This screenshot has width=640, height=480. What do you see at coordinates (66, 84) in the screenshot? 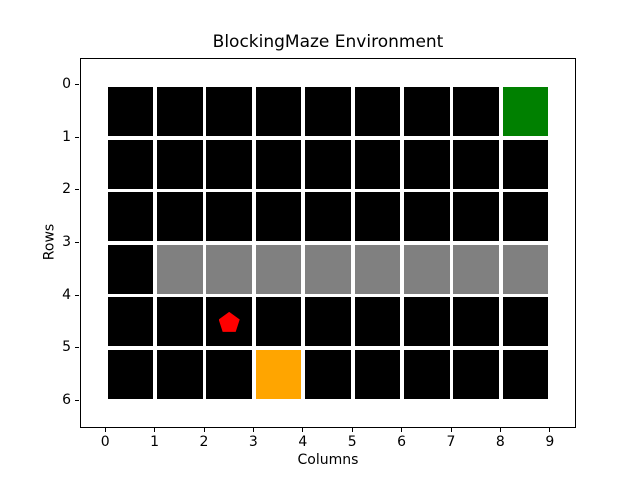
I see `y-tick-label-0: 0` at bounding box center [66, 84].